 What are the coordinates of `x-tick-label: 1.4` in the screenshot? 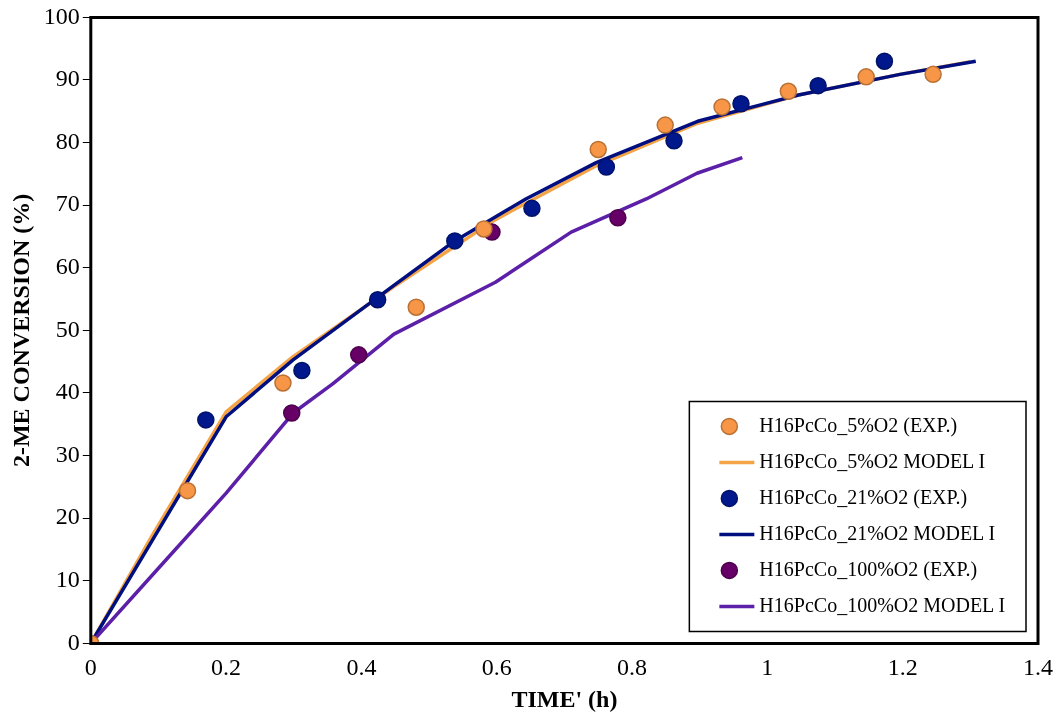 It's located at (1038, 667).